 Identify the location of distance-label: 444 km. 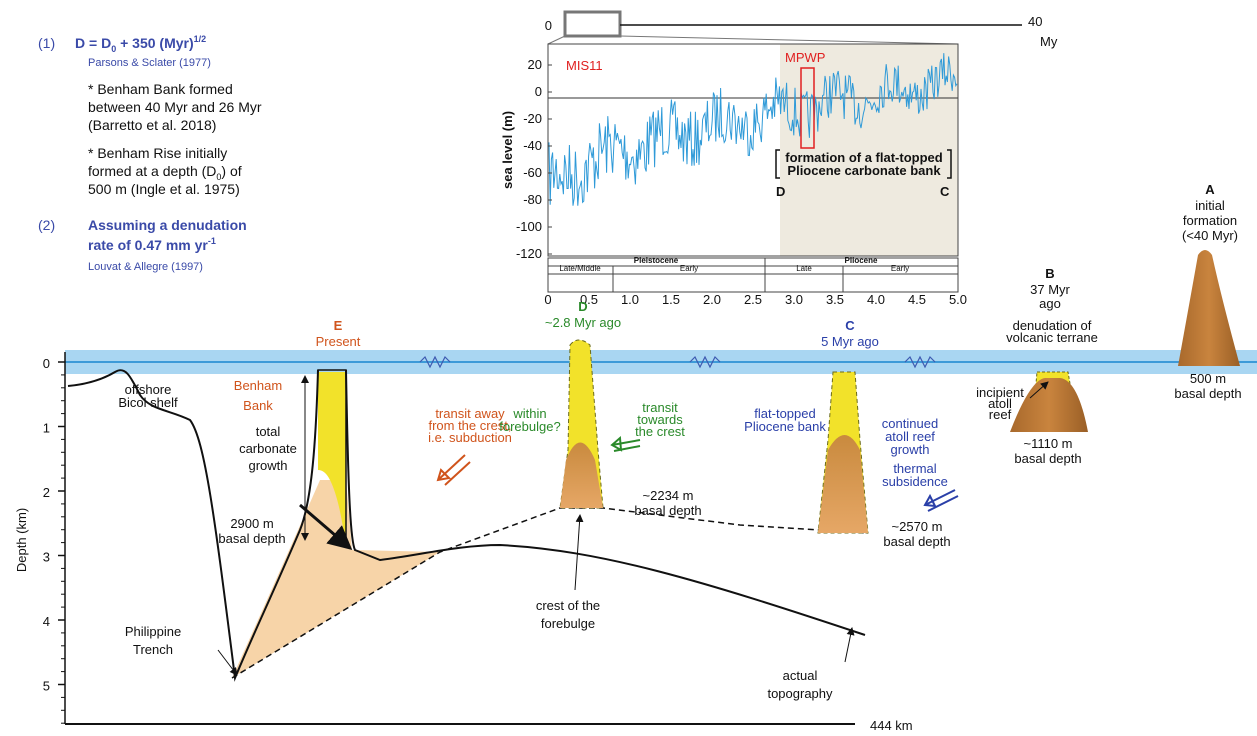
(891, 725).